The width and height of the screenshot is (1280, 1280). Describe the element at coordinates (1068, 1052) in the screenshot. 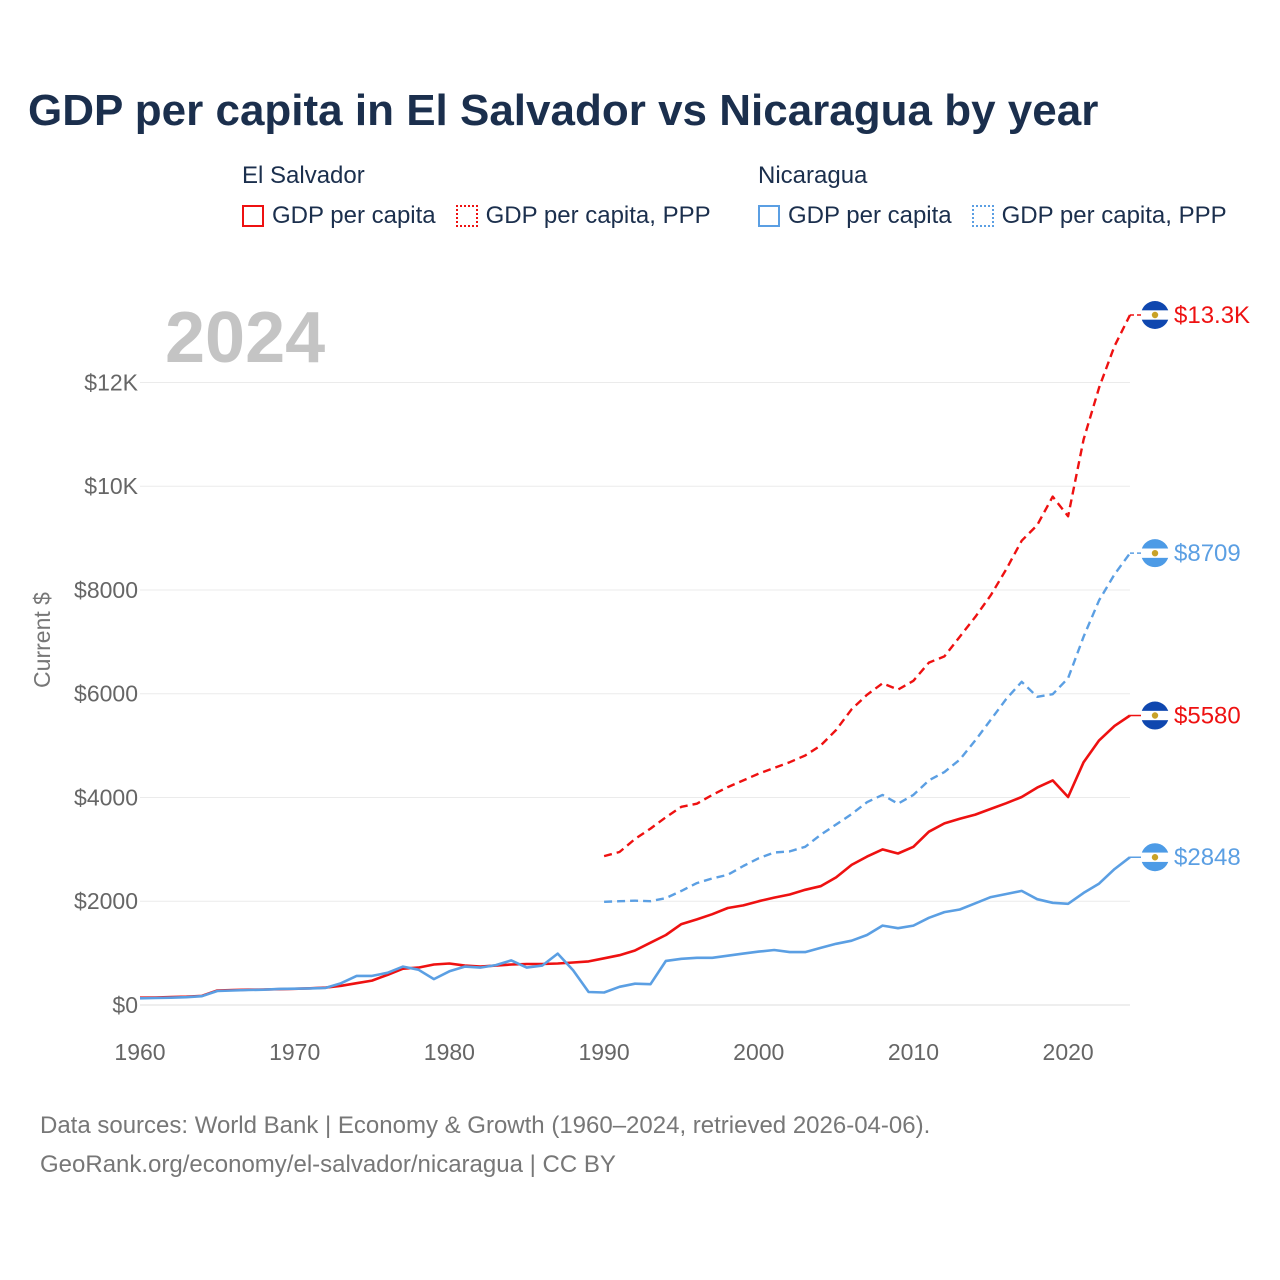

I see `x-tick-label: 2020` at that location.